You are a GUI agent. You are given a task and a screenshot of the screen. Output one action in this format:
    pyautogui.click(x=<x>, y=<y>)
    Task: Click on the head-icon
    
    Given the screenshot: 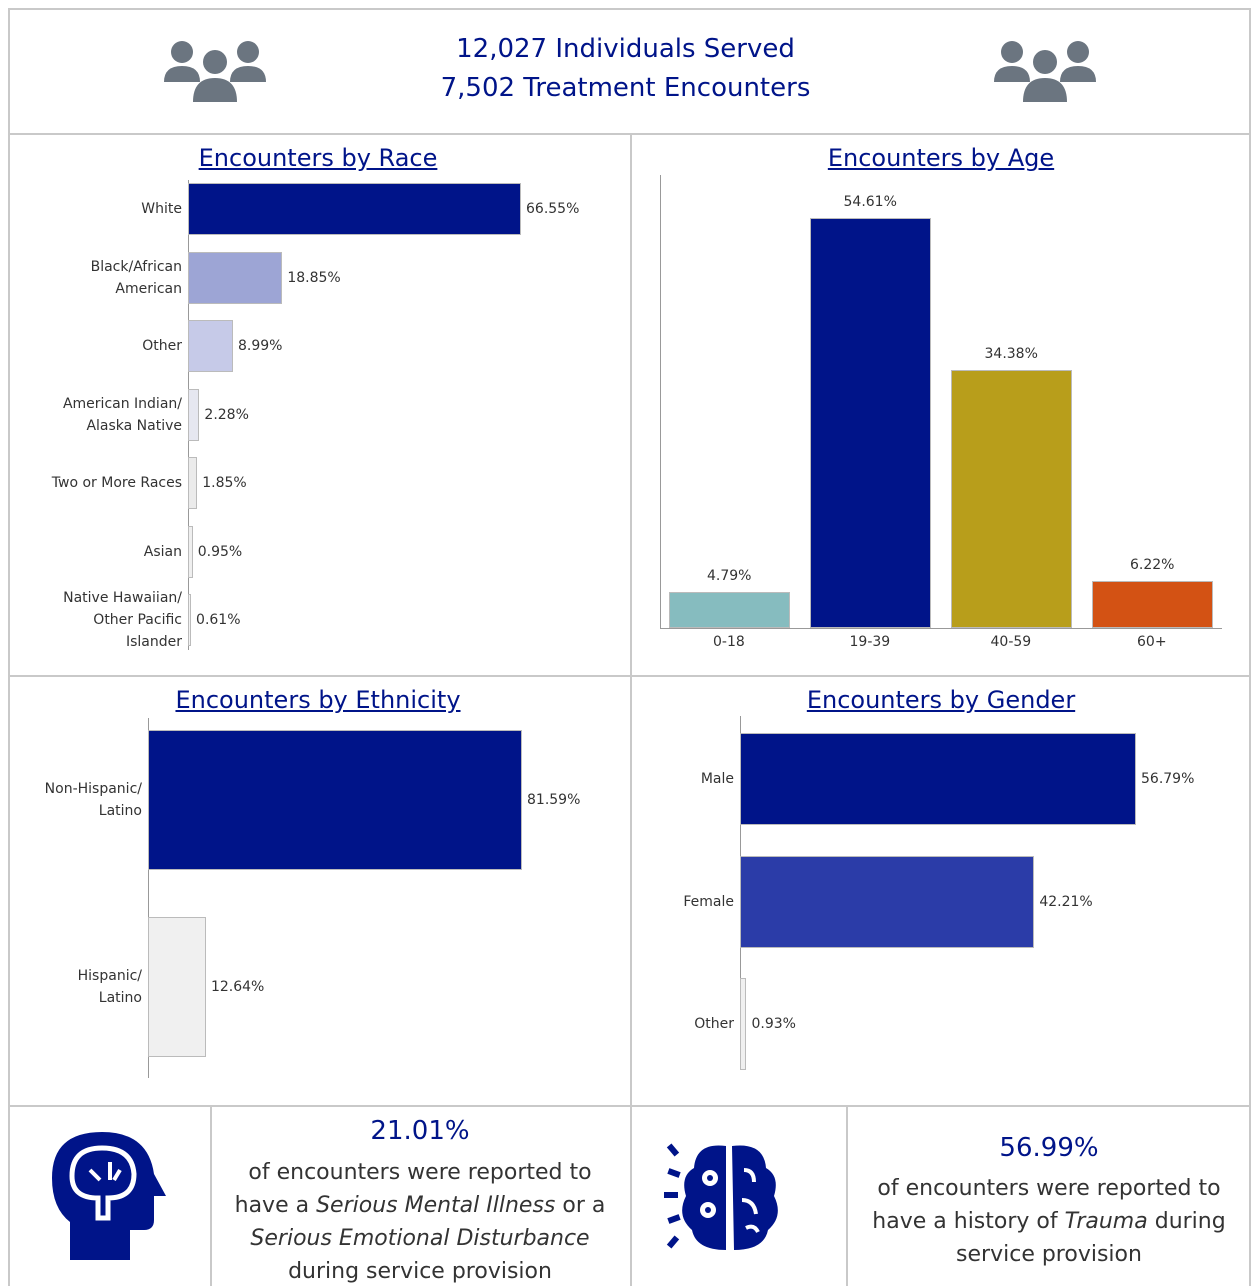 What is the action you would take?
    pyautogui.click(x=109, y=1196)
    